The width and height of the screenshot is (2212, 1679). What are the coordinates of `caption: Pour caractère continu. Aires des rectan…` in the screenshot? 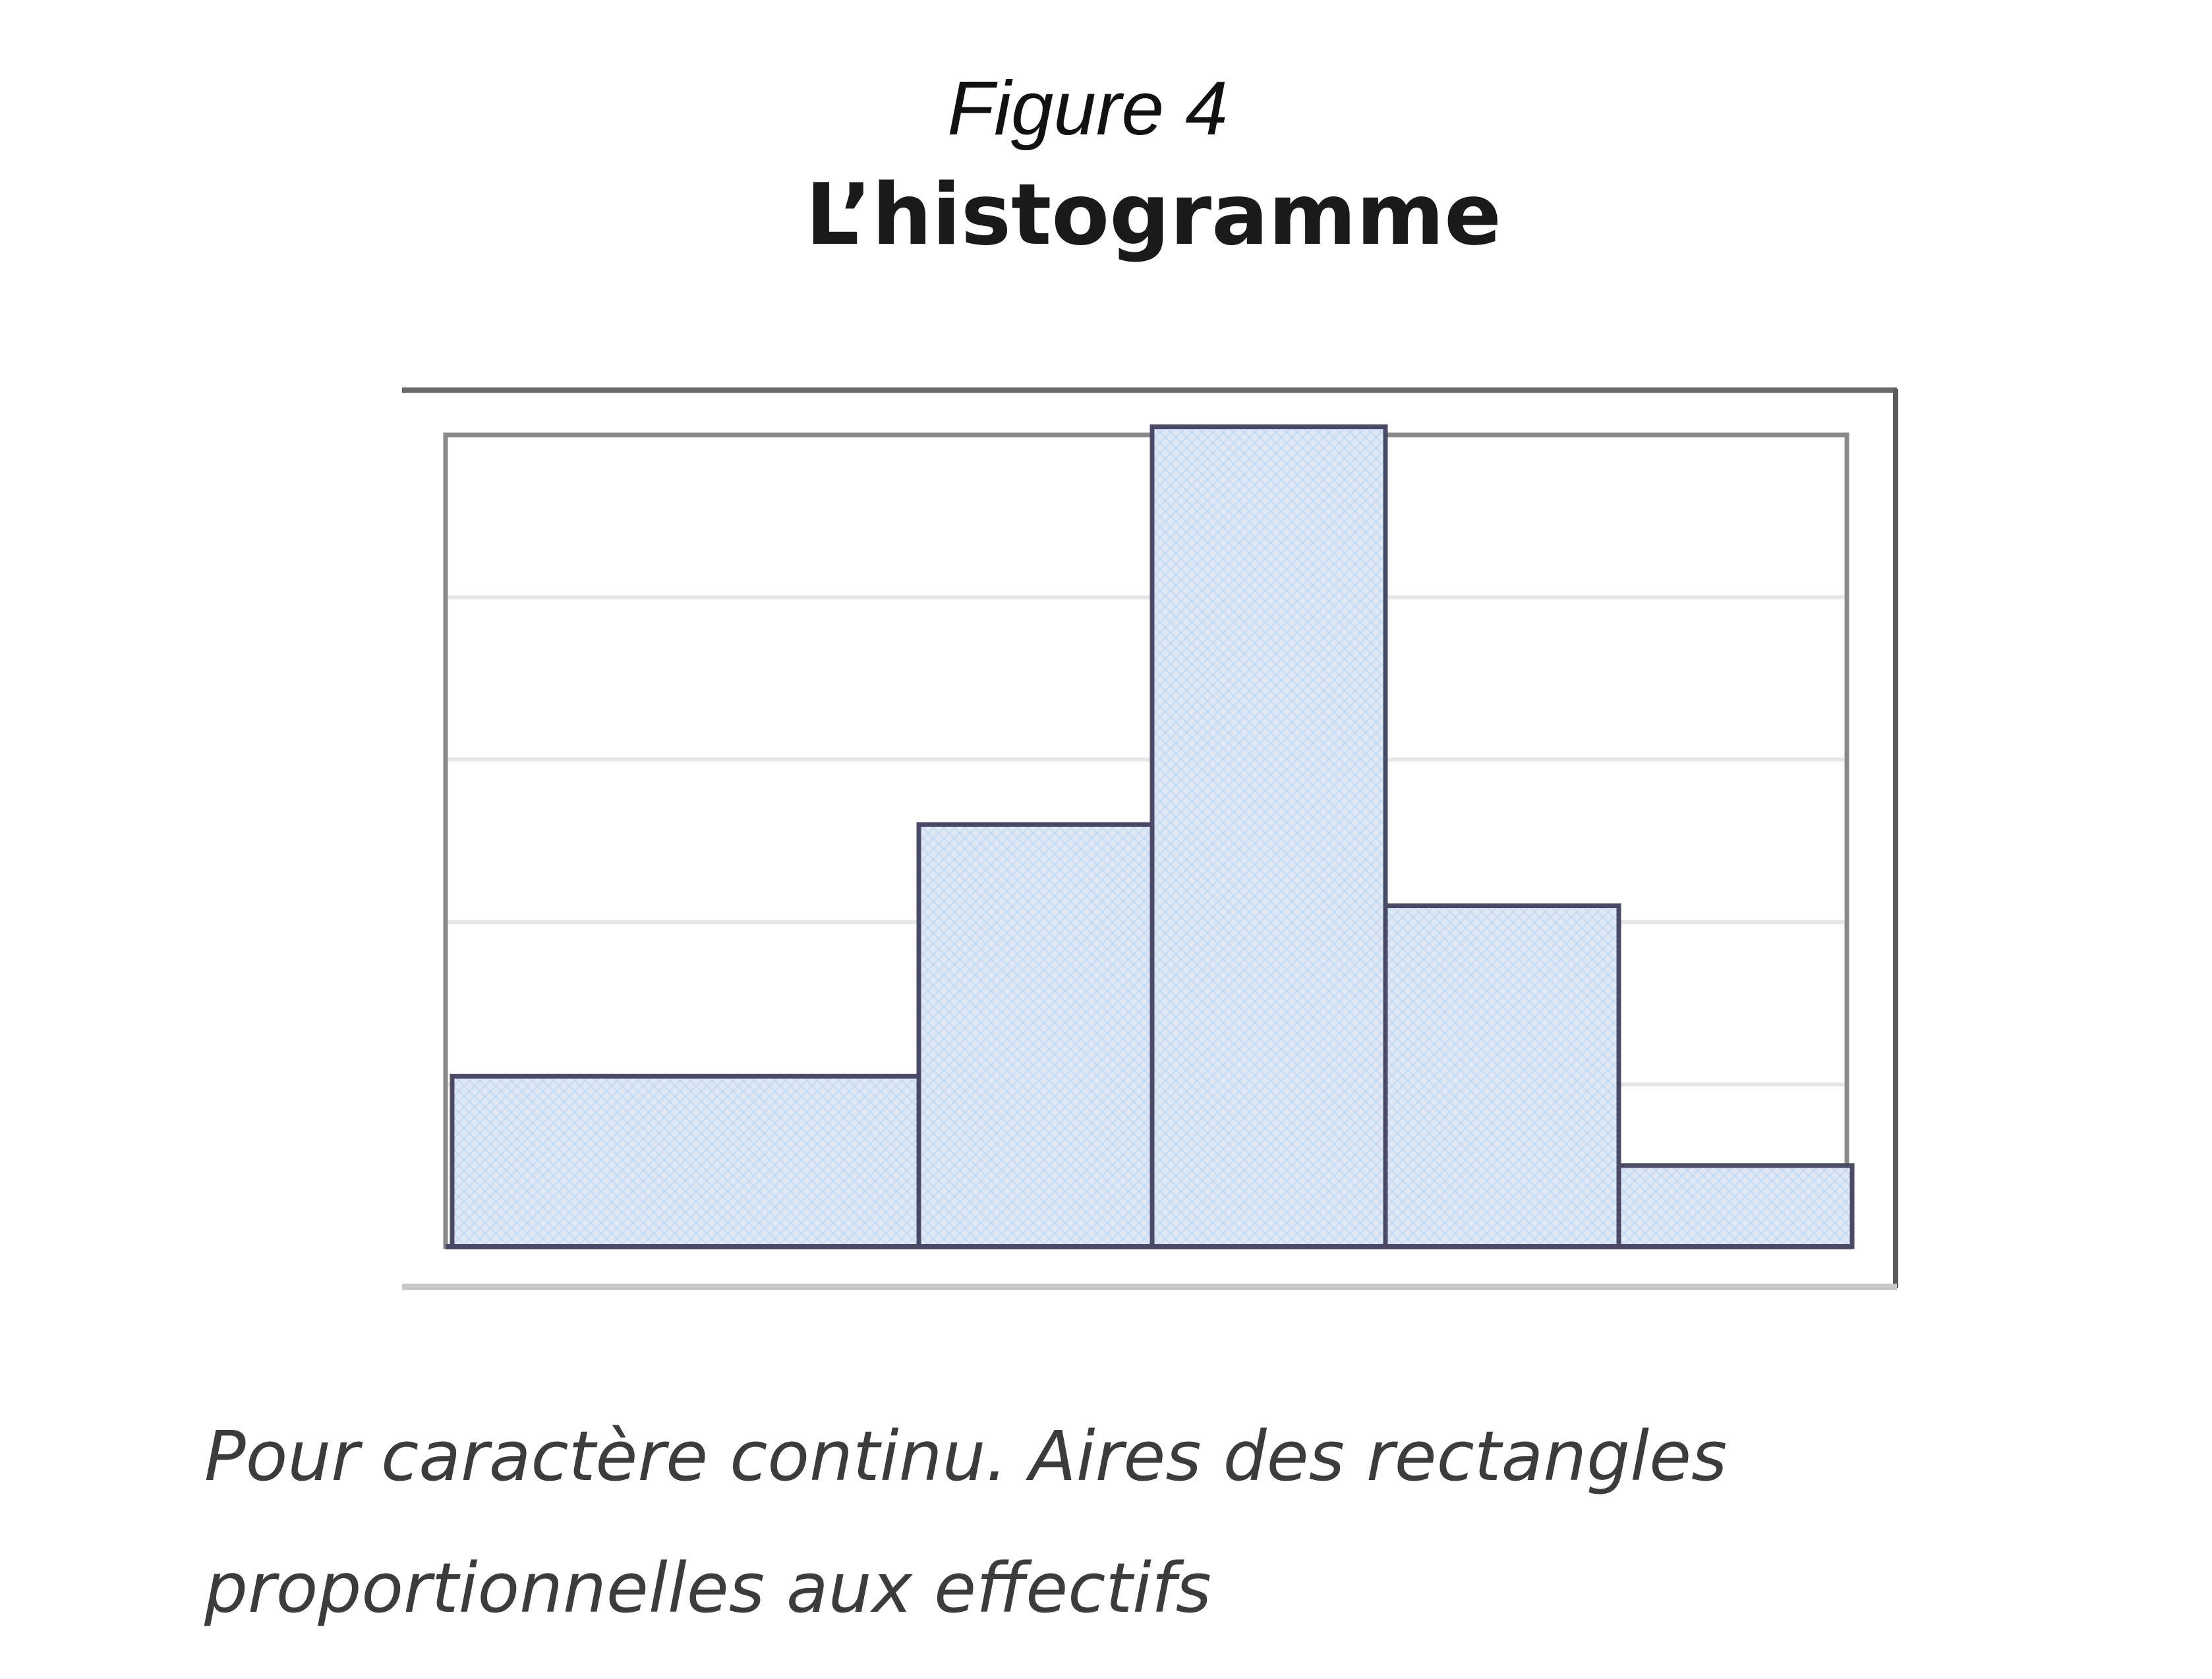 It's located at (966, 1522).